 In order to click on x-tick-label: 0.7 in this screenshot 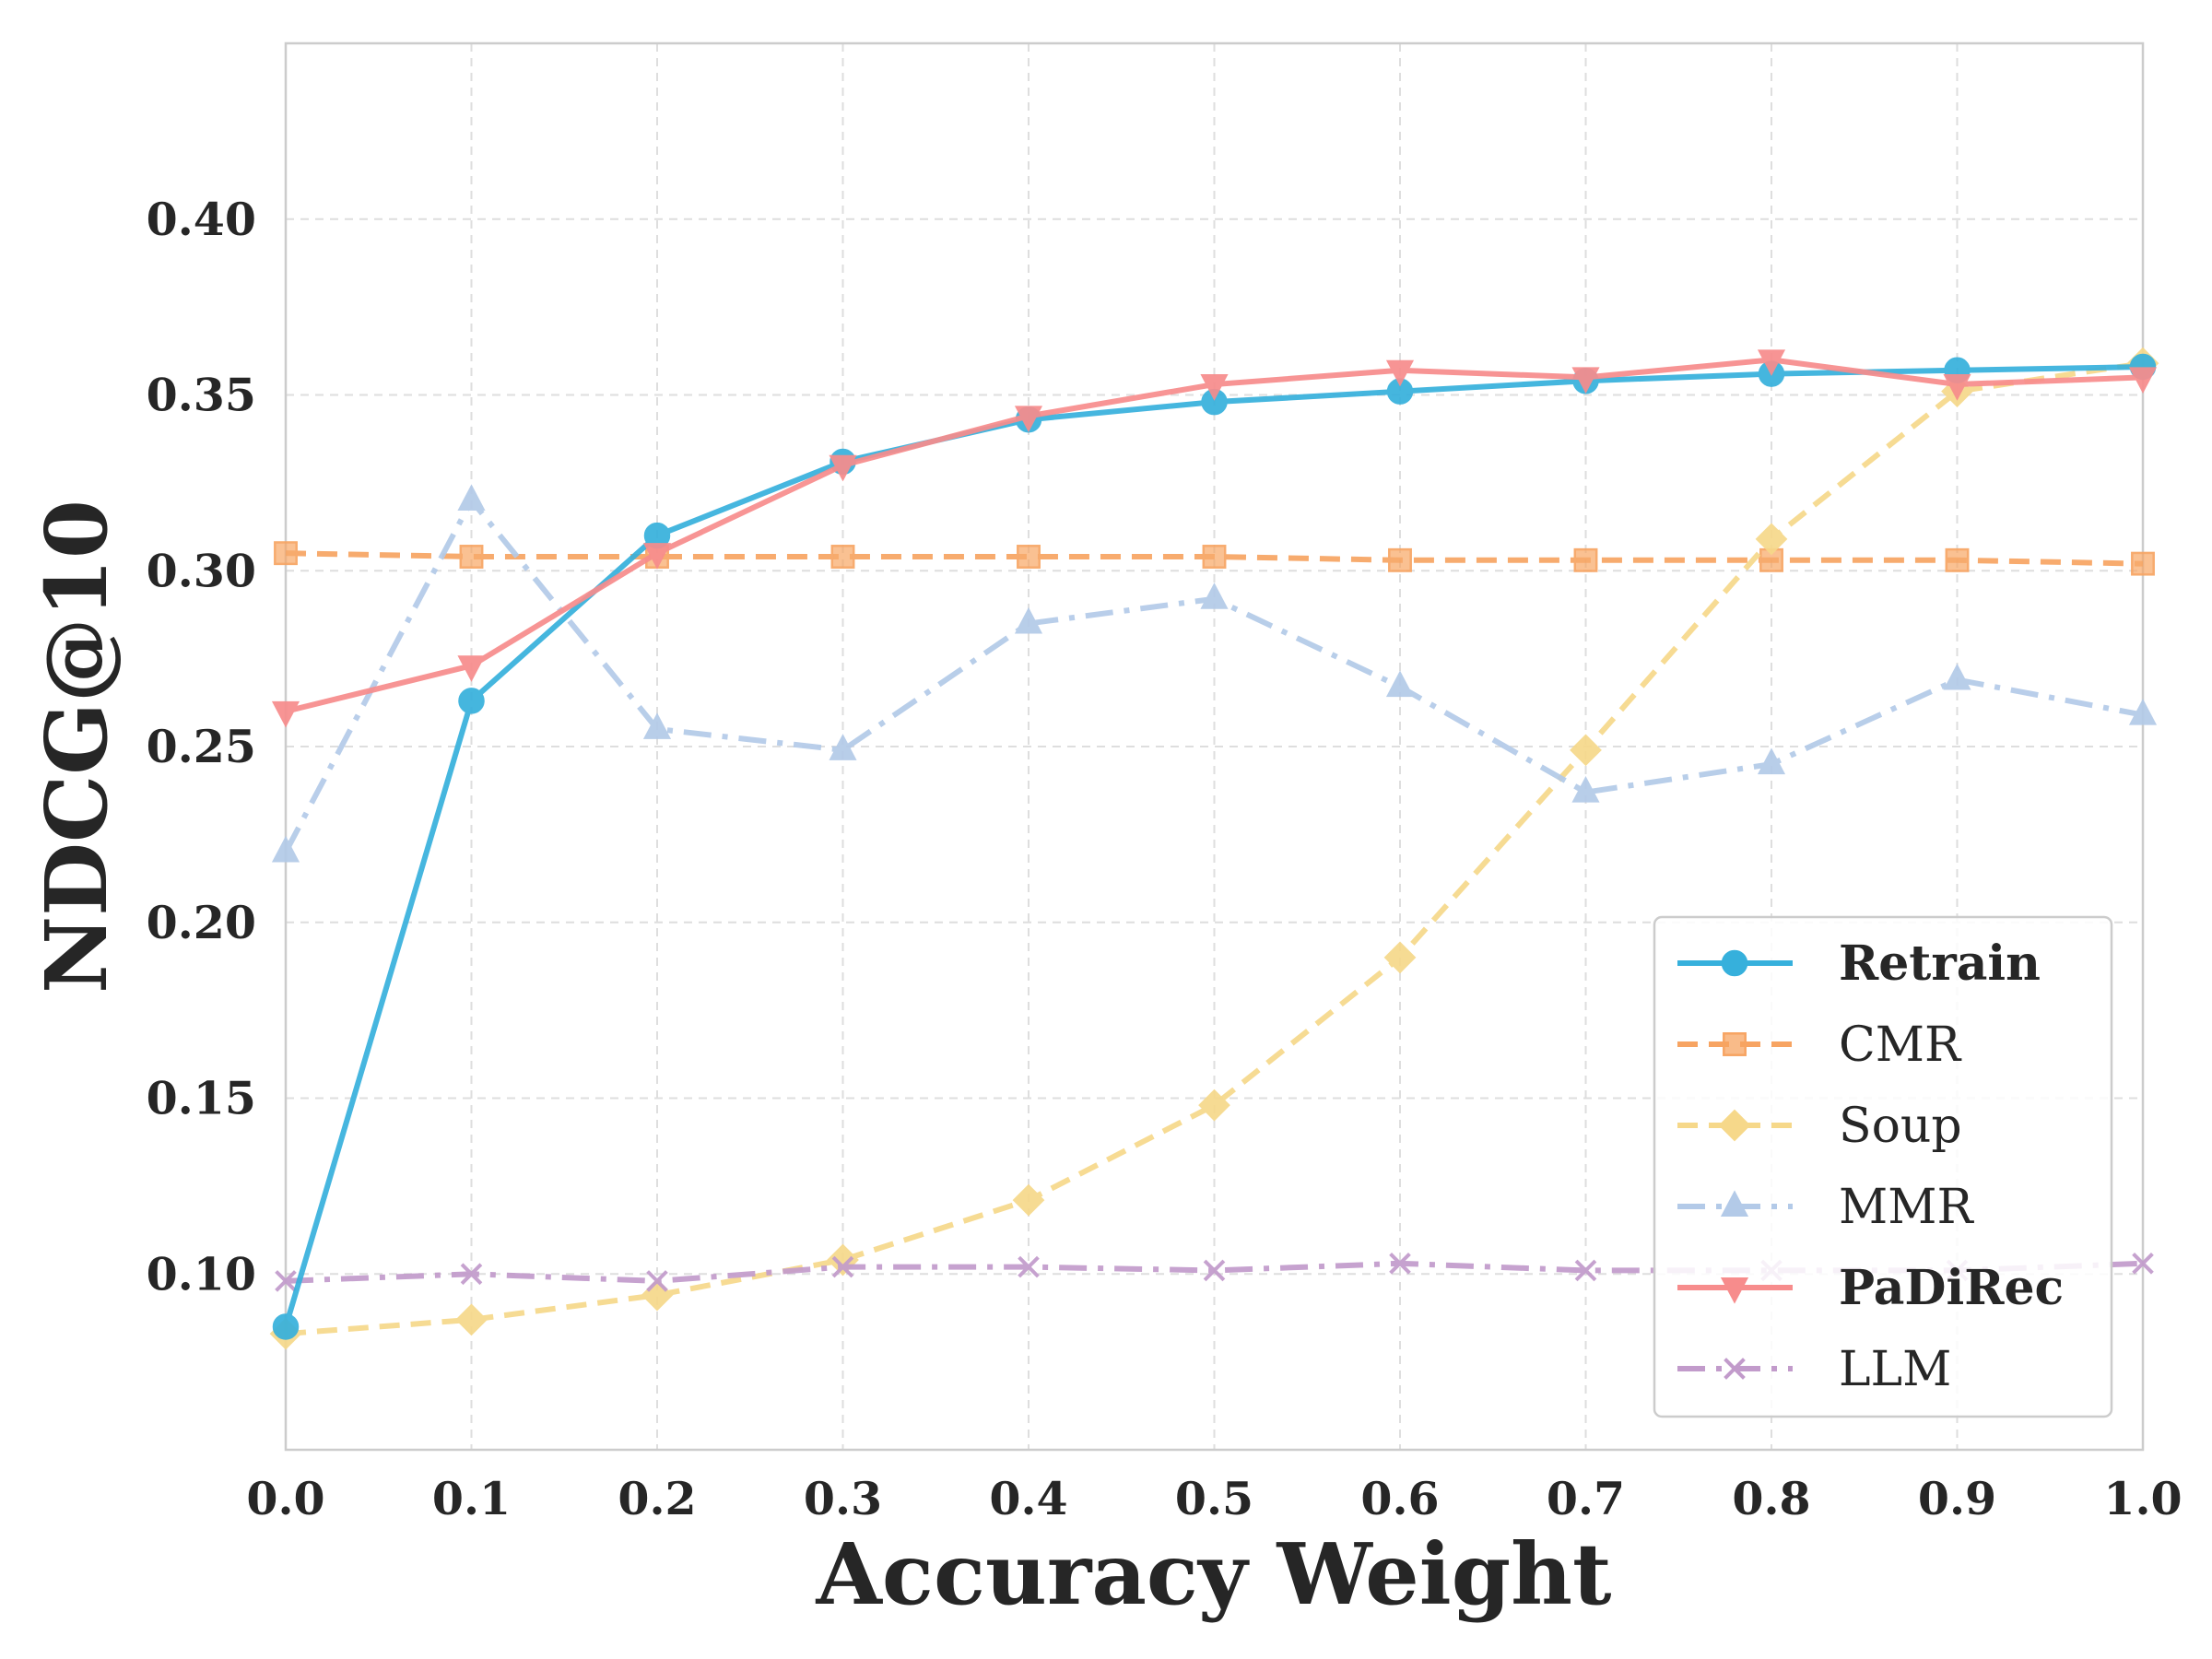, I will do `click(1586, 1498)`.